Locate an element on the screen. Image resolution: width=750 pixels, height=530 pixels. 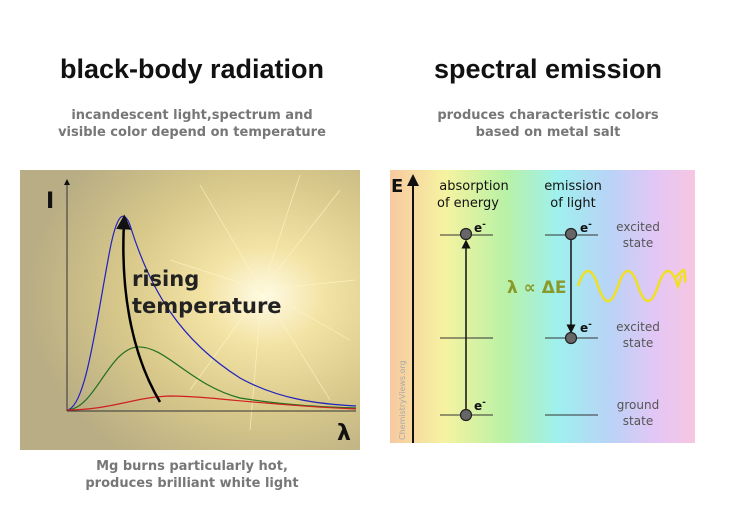
electrons is located at coordinates (518, 324).